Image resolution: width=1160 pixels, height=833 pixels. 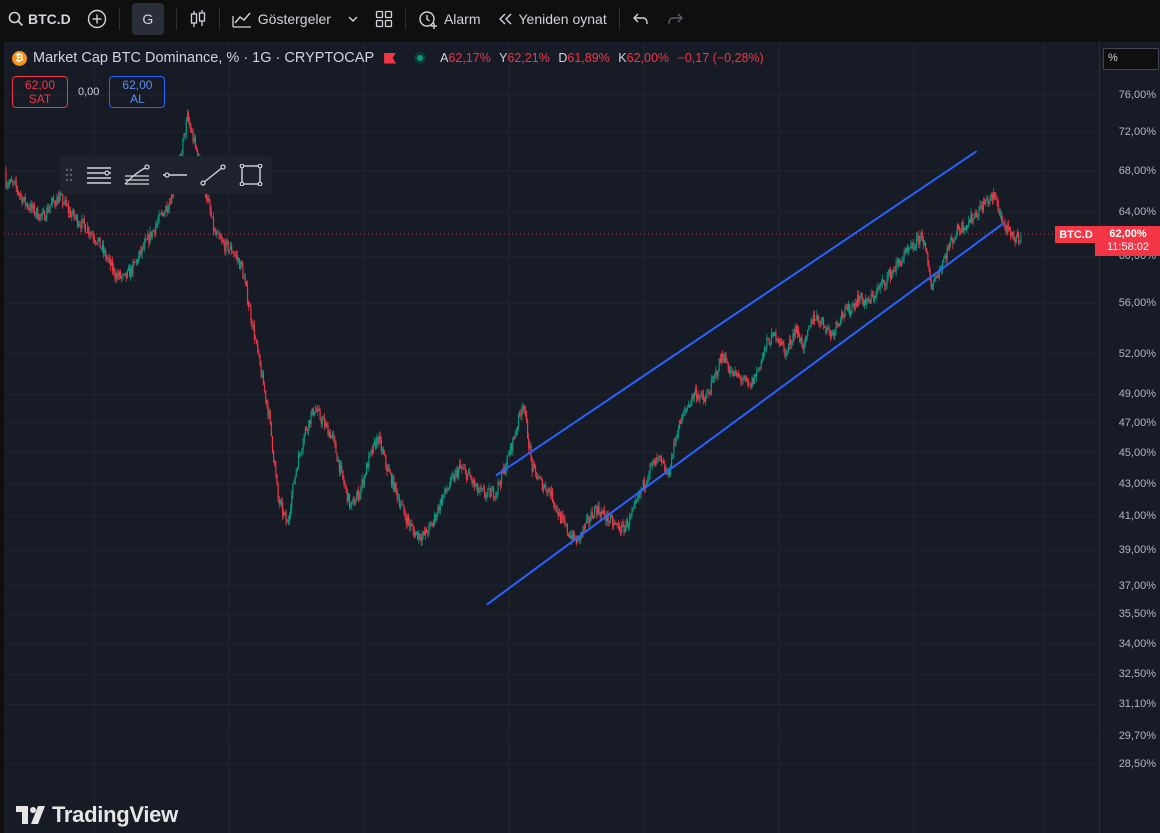 What do you see at coordinates (420, 58) in the screenshot?
I see `market-status-icon` at bounding box center [420, 58].